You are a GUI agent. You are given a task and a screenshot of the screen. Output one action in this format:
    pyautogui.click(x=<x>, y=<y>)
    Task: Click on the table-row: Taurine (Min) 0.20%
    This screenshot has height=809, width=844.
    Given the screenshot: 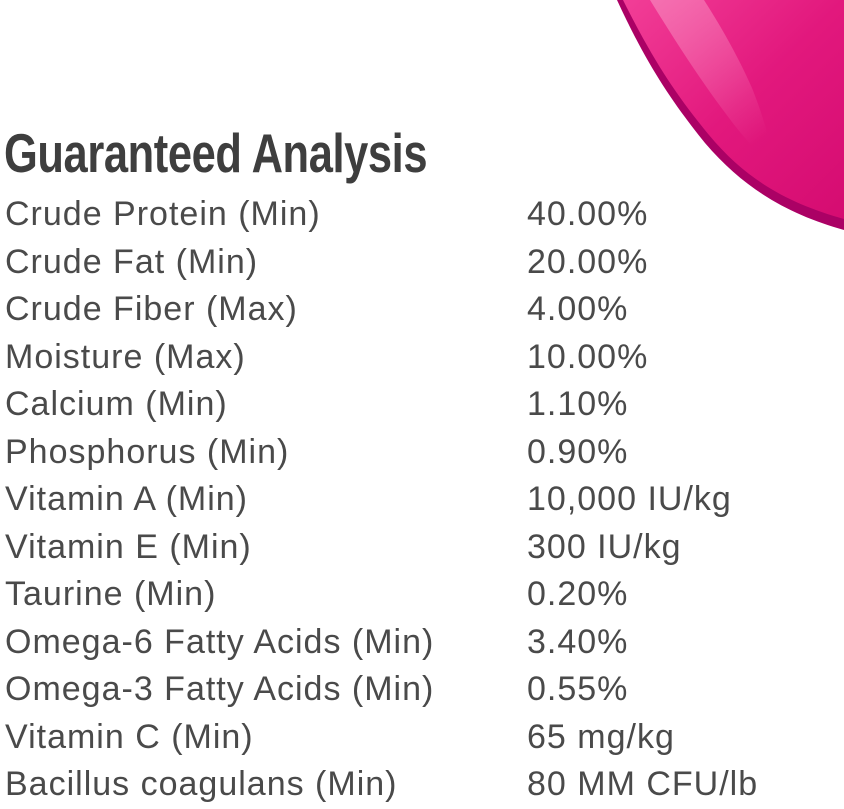 What is the action you would take?
    pyautogui.click(x=424, y=595)
    